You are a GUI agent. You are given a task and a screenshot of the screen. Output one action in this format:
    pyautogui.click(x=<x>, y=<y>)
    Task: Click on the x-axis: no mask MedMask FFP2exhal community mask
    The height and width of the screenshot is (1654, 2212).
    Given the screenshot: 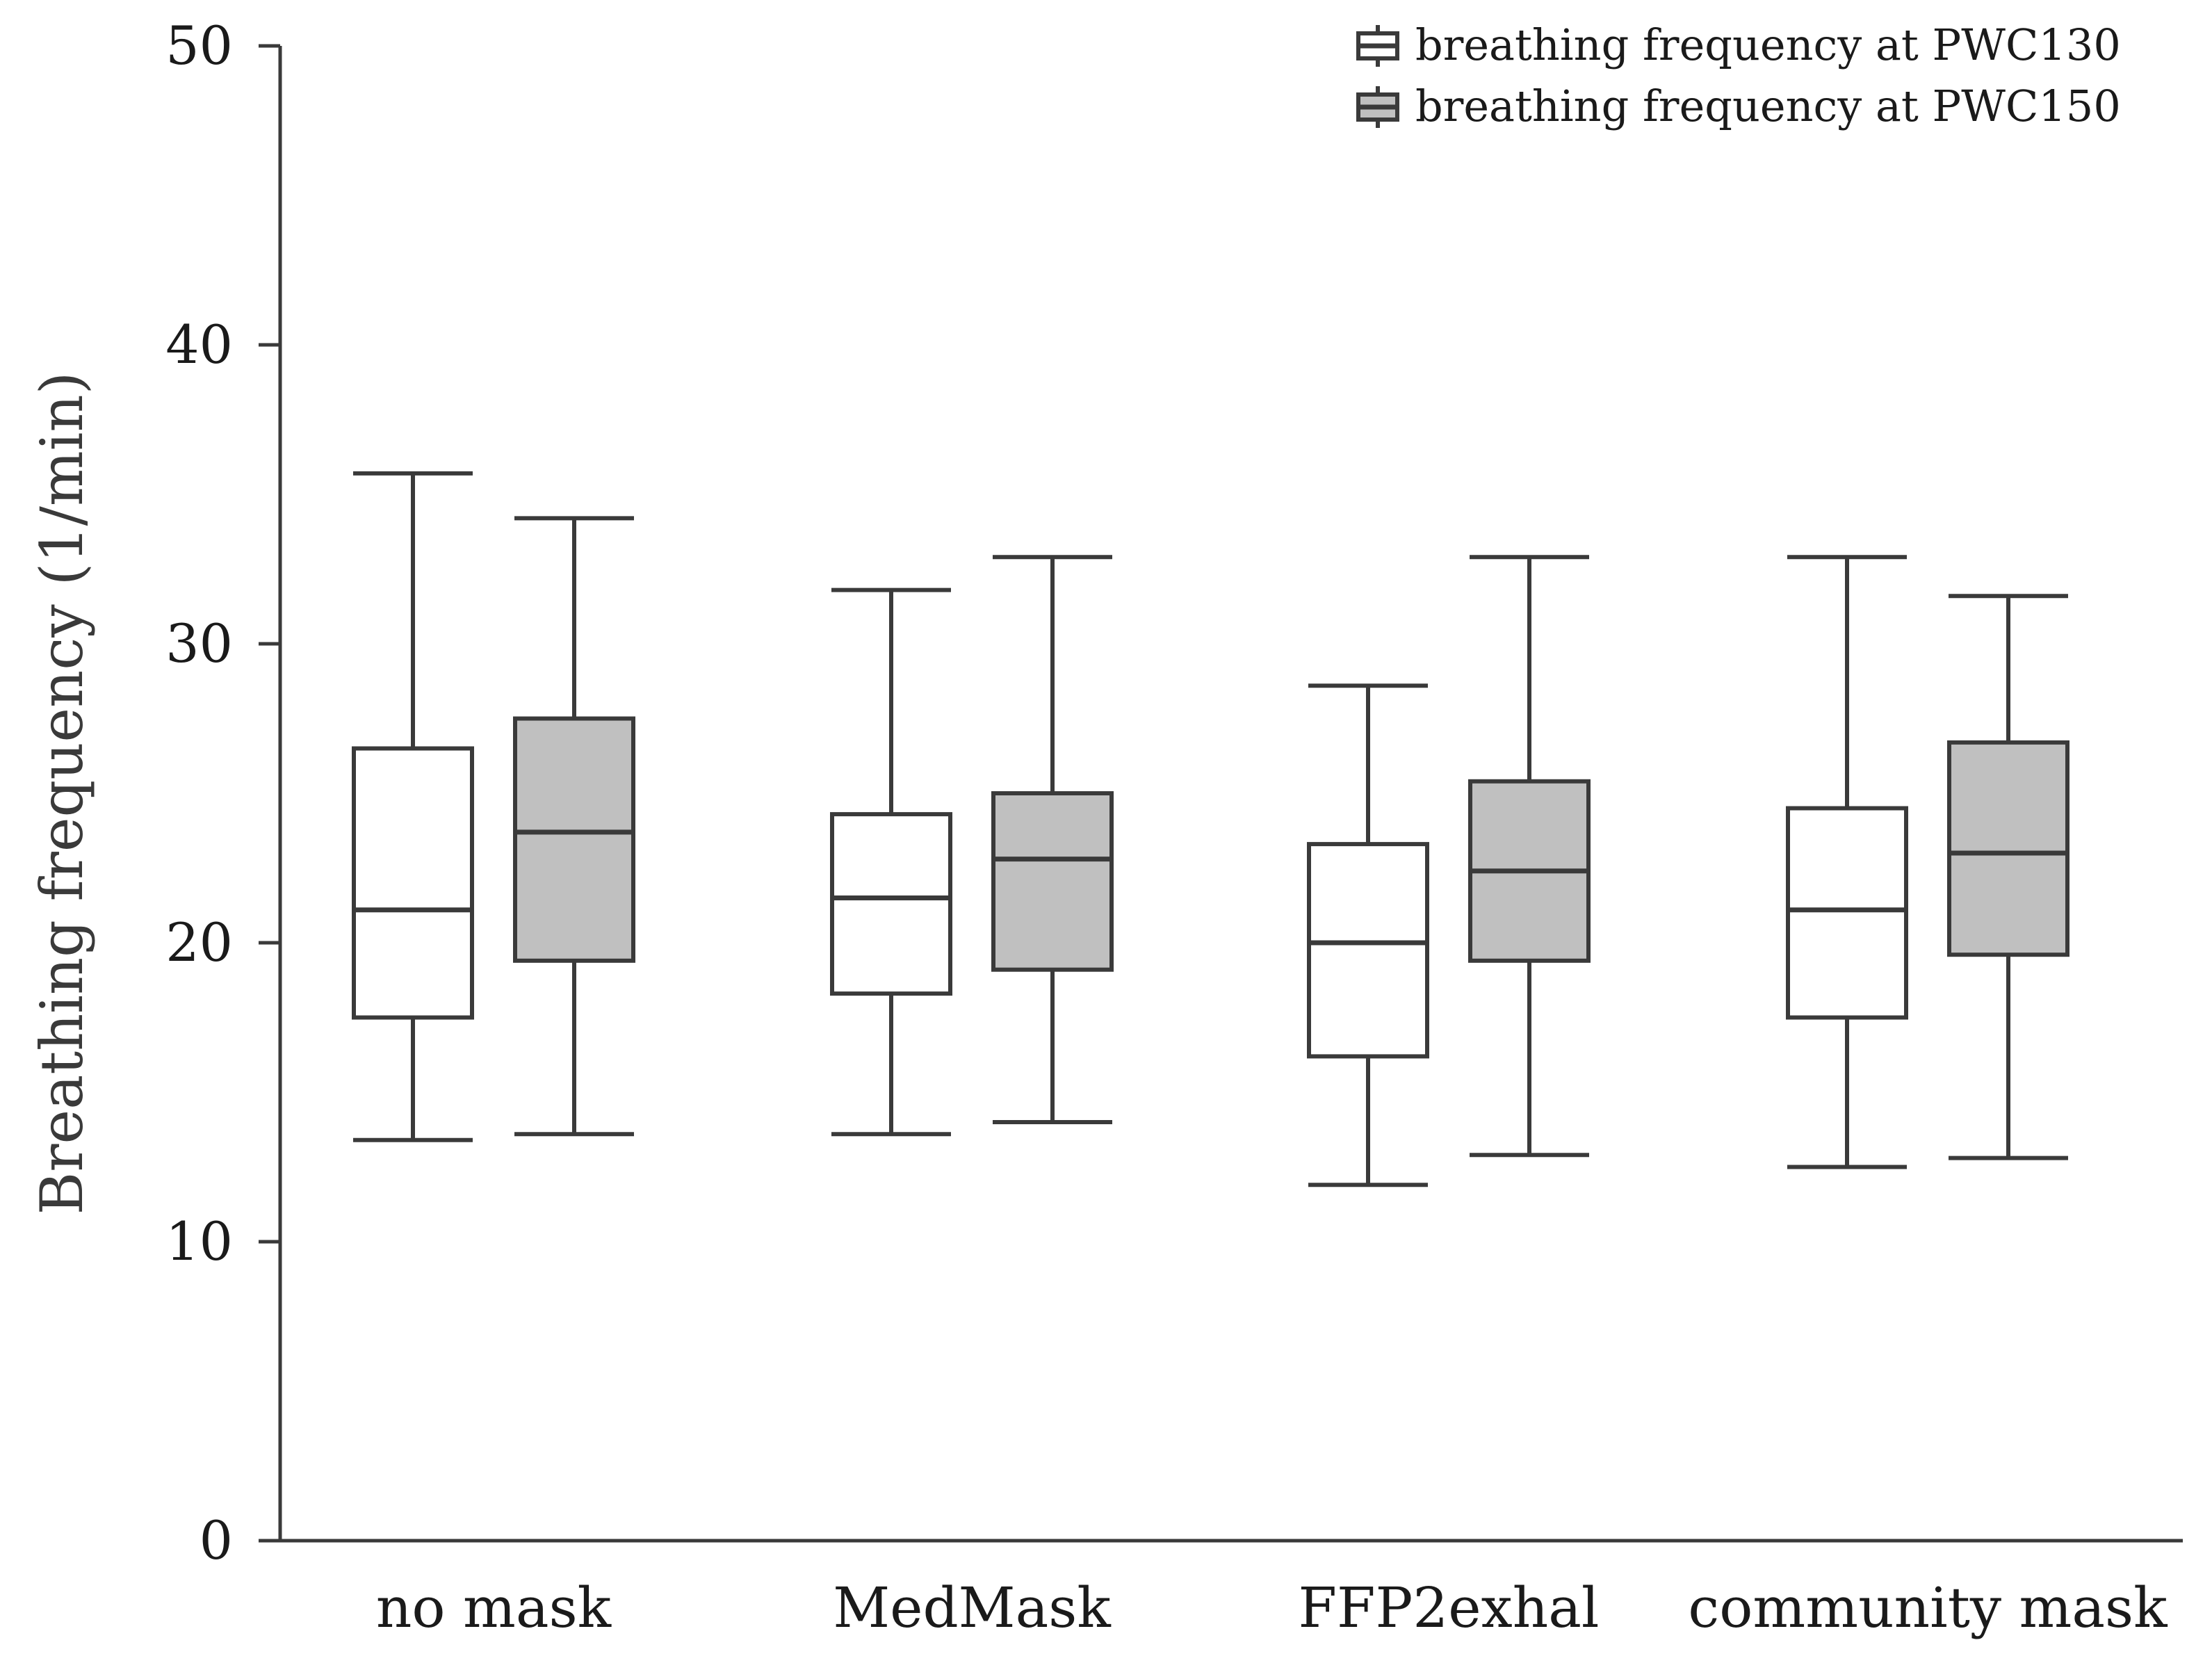 What is the action you would take?
    pyautogui.click(x=1221, y=1589)
    